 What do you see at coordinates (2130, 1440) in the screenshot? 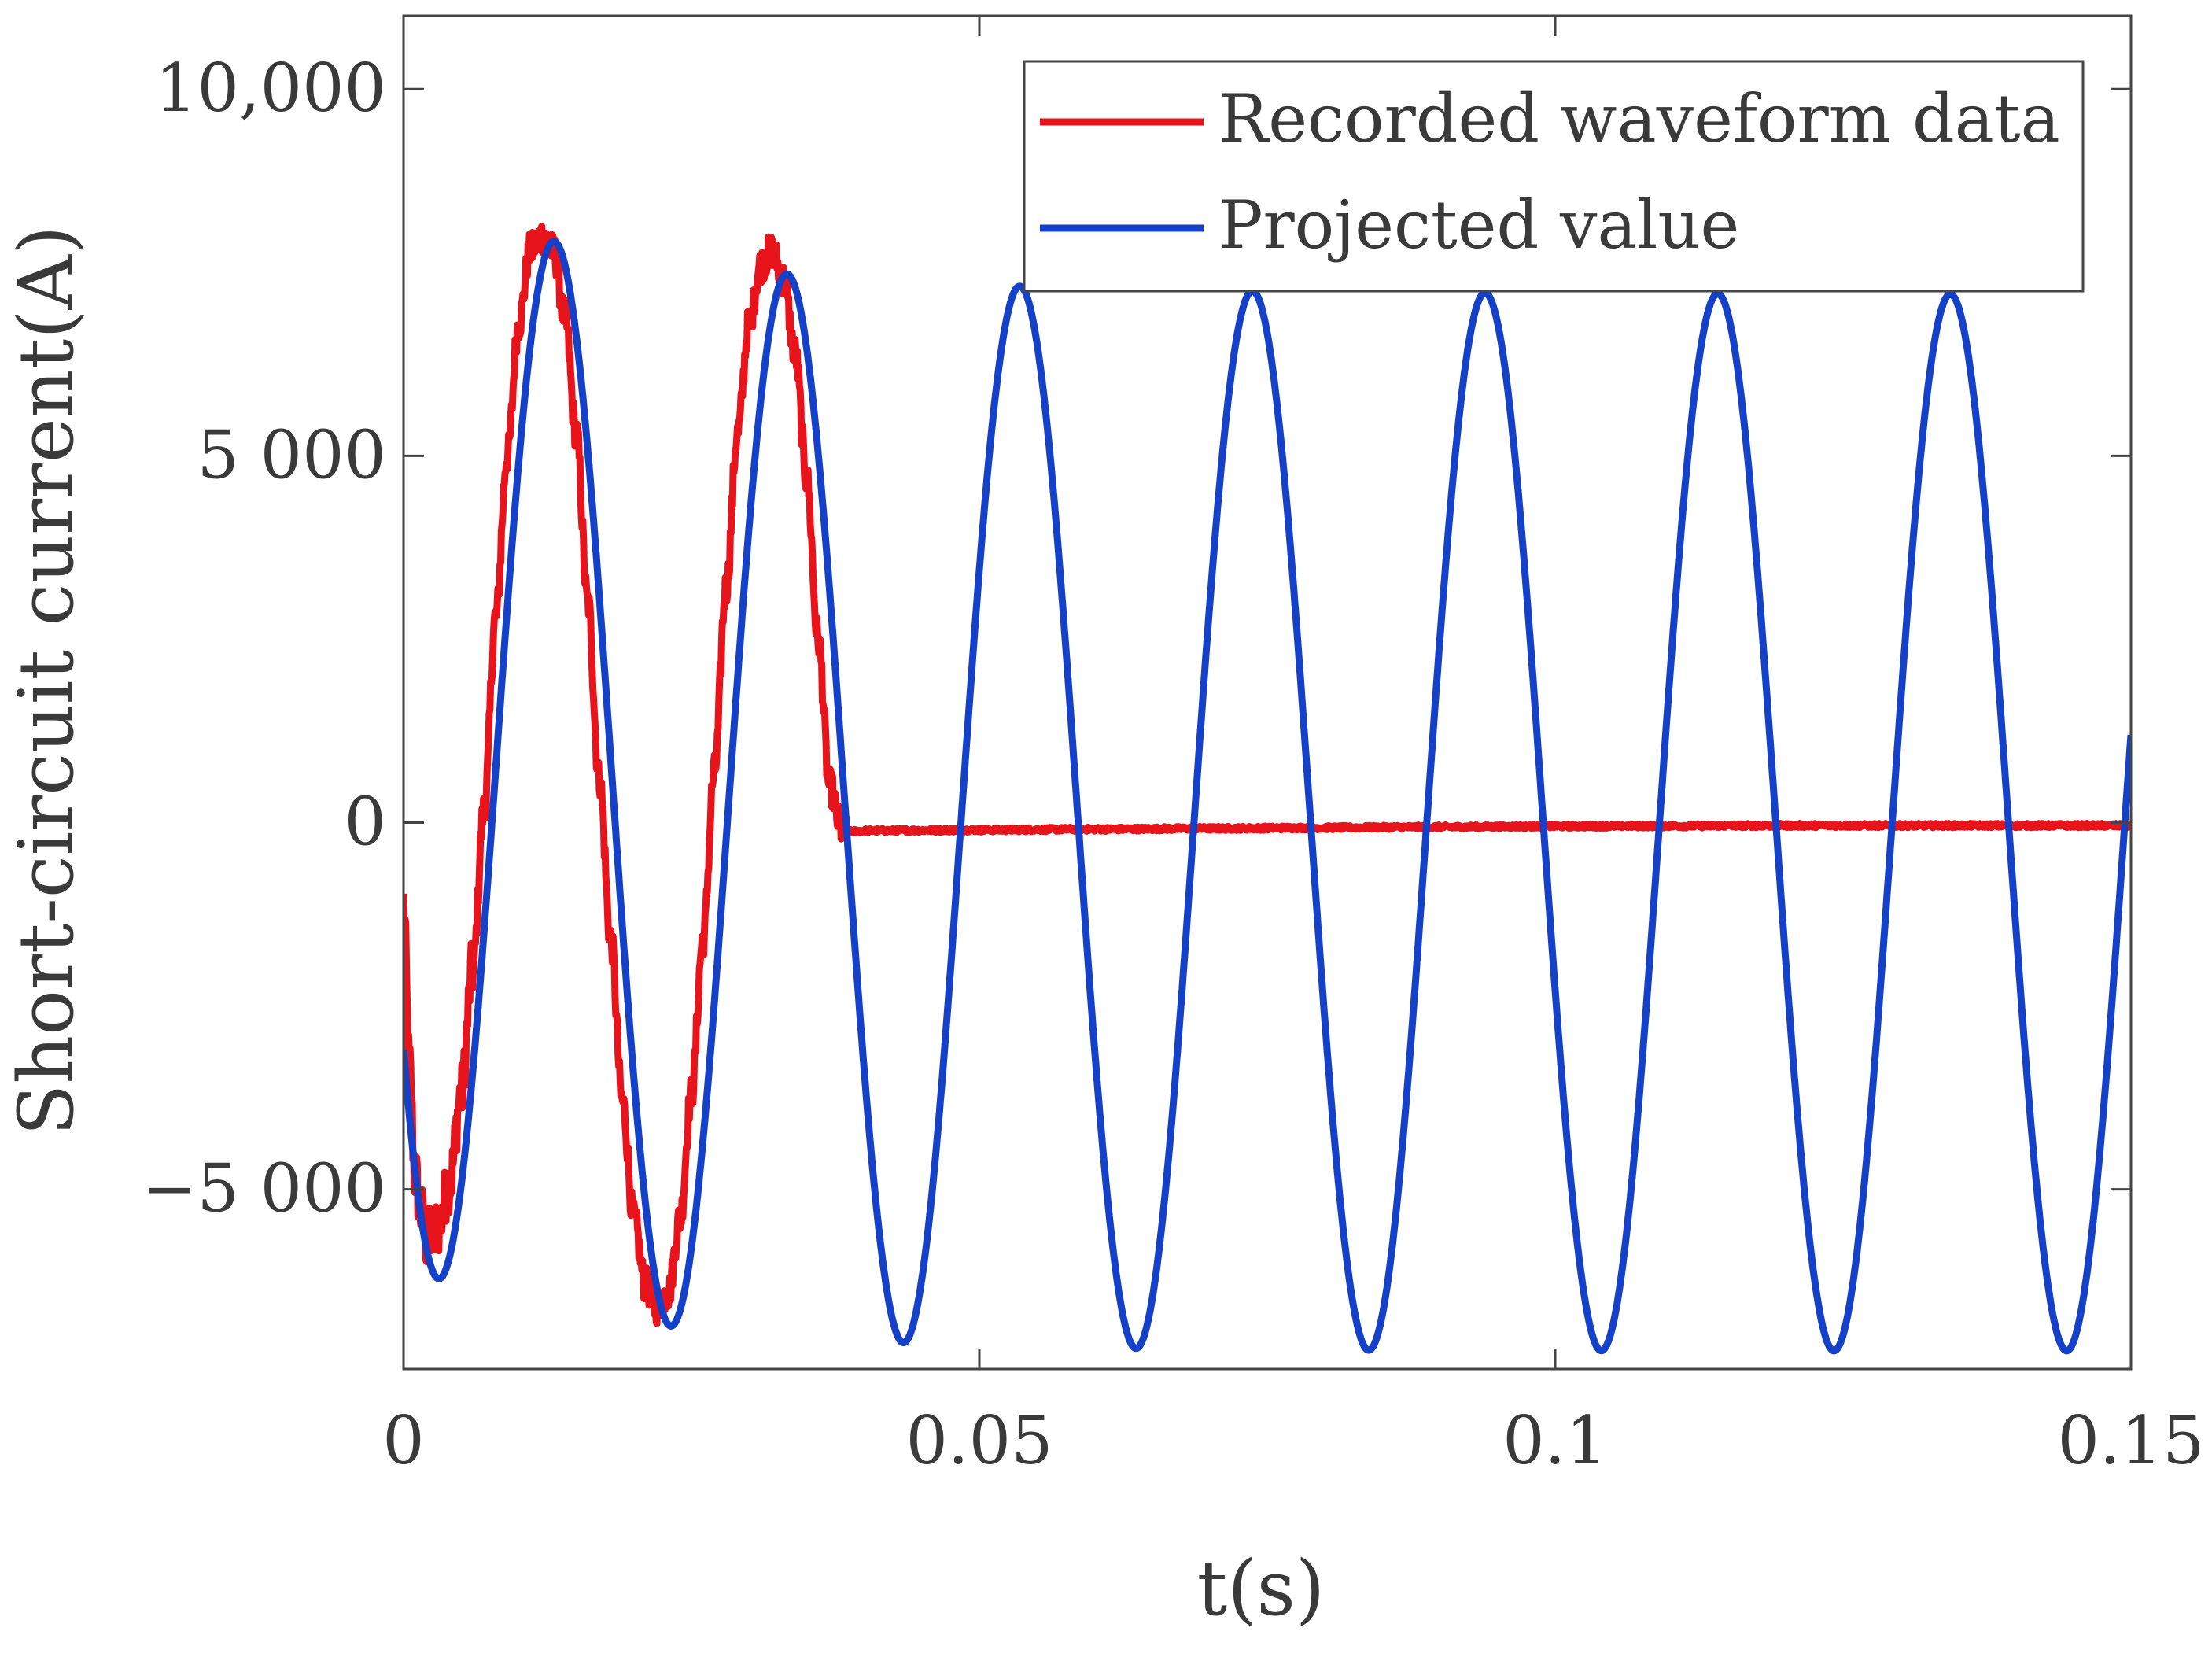
I see `x-tick-label: 0.15` at bounding box center [2130, 1440].